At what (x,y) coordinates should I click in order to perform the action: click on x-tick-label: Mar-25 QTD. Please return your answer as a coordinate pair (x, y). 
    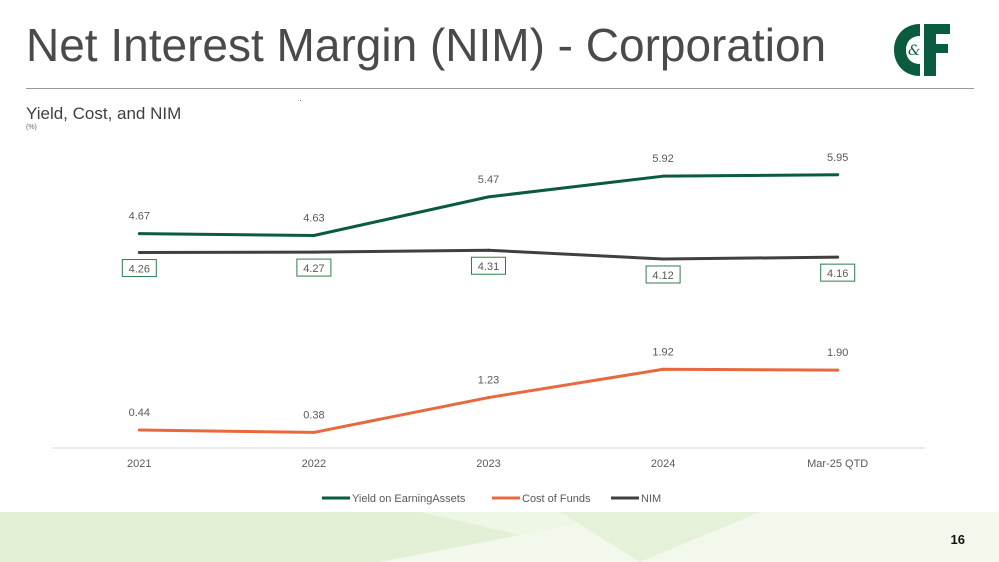
    Looking at the image, I should click on (837, 464).